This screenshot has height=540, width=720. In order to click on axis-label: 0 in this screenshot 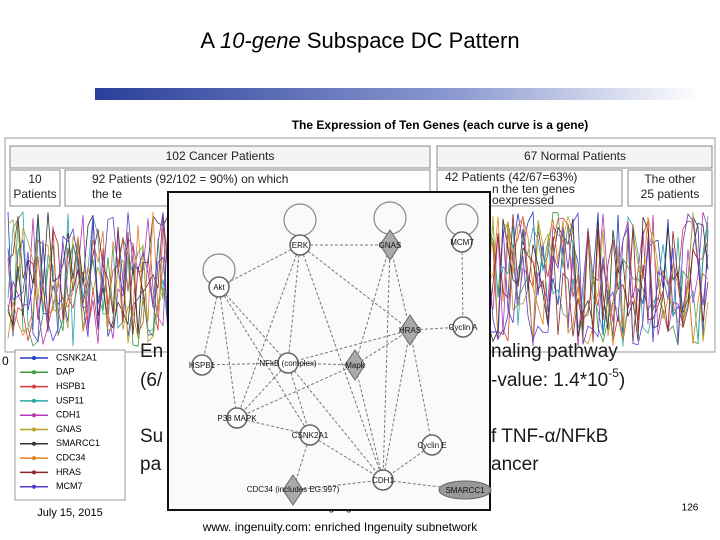, I will do `click(5, 361)`.